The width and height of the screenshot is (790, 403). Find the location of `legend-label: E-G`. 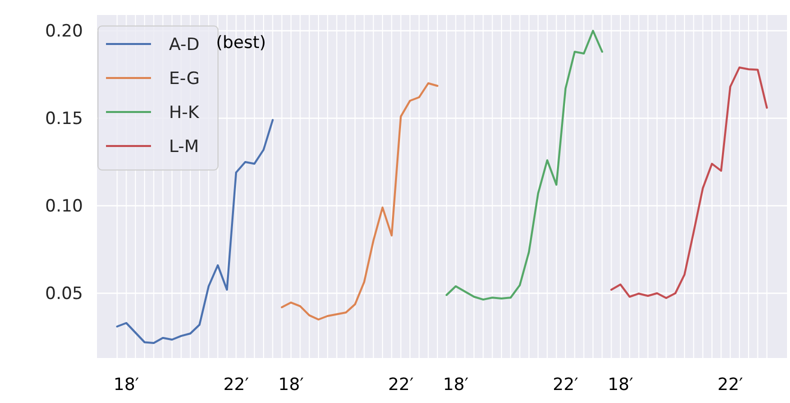

legend-label: E-G is located at coordinates (184, 78).